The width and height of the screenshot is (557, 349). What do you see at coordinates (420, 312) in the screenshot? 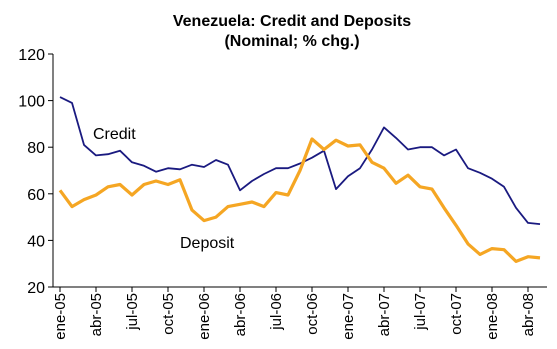
I see `x-tick-label: jul-07` at bounding box center [420, 312].